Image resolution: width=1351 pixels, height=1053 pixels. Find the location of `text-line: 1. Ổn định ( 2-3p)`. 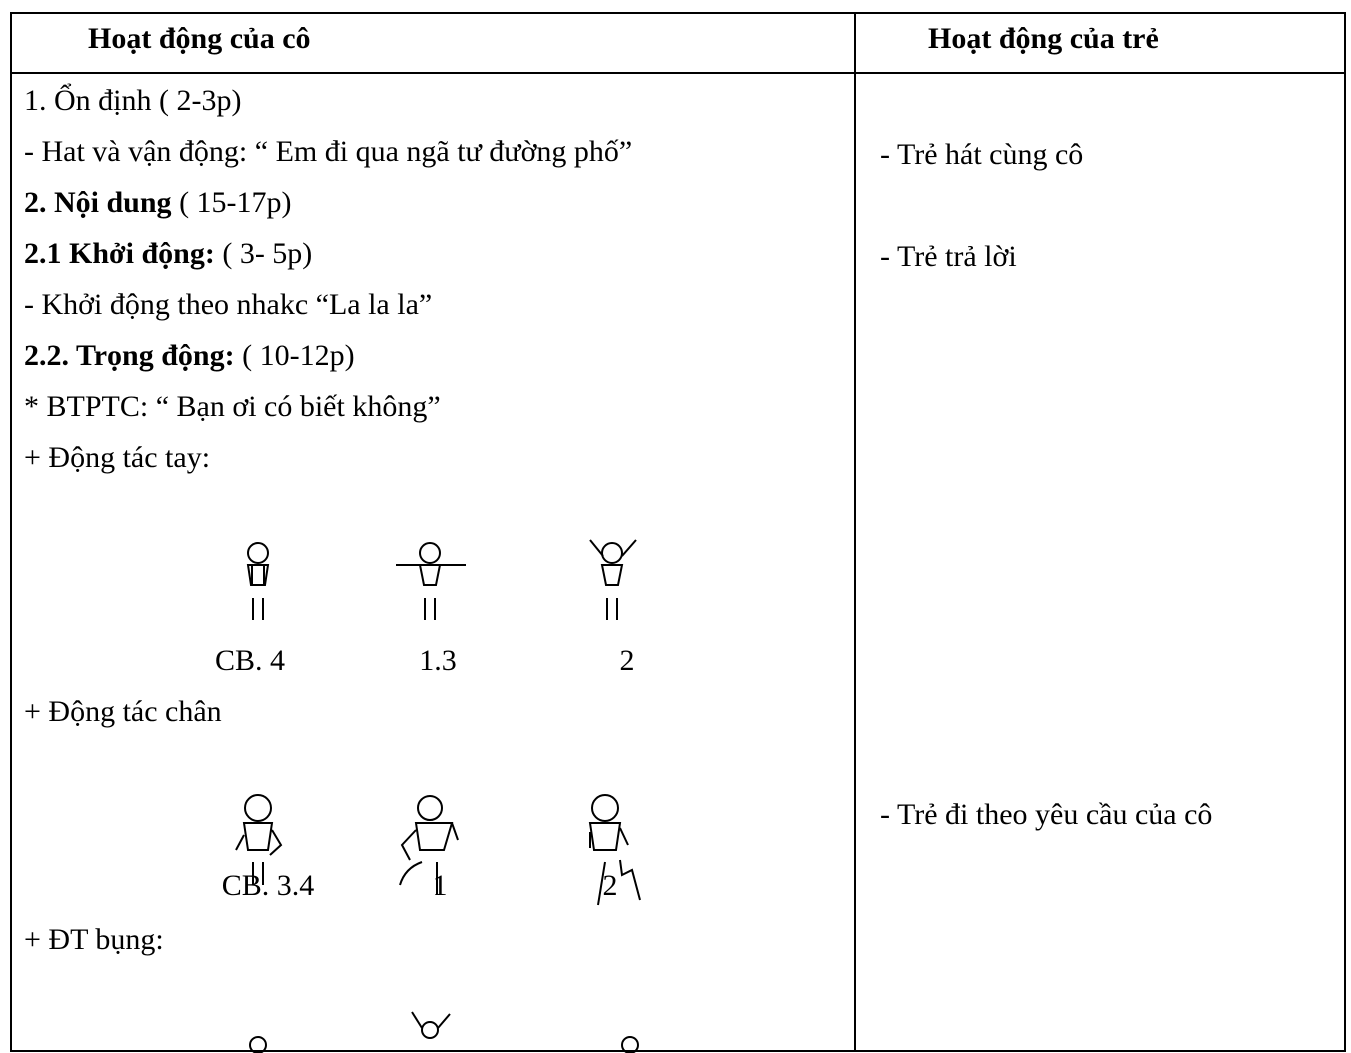

text-line: 1. Ổn định ( 2-3p) is located at coordinates (132, 101).